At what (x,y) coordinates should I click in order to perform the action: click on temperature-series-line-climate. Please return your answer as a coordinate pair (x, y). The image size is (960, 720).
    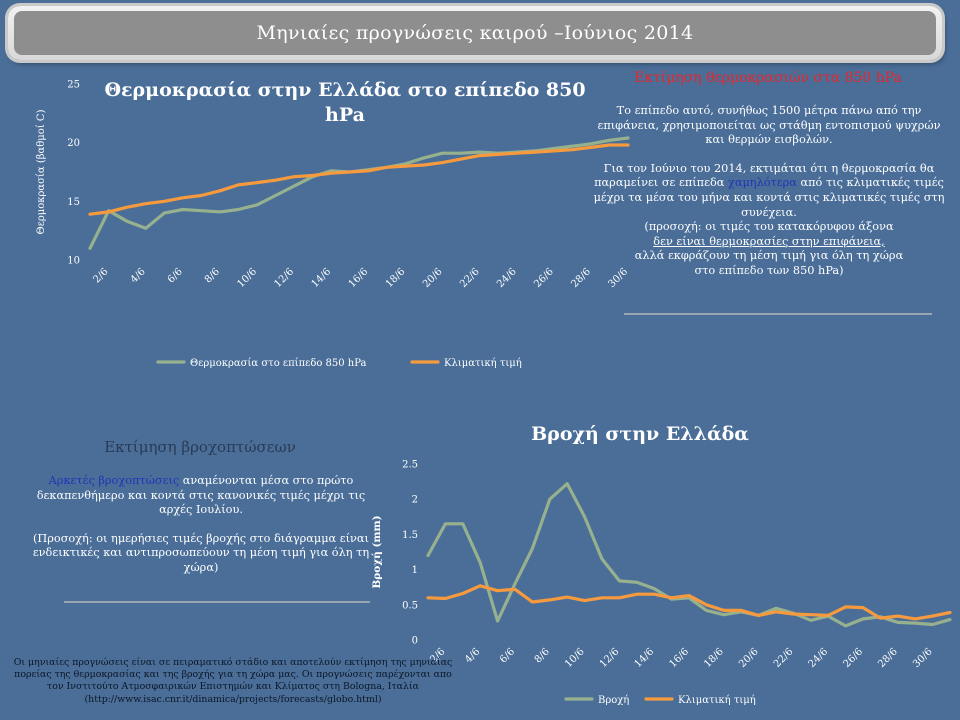
    Looking at the image, I should click on (359, 179).